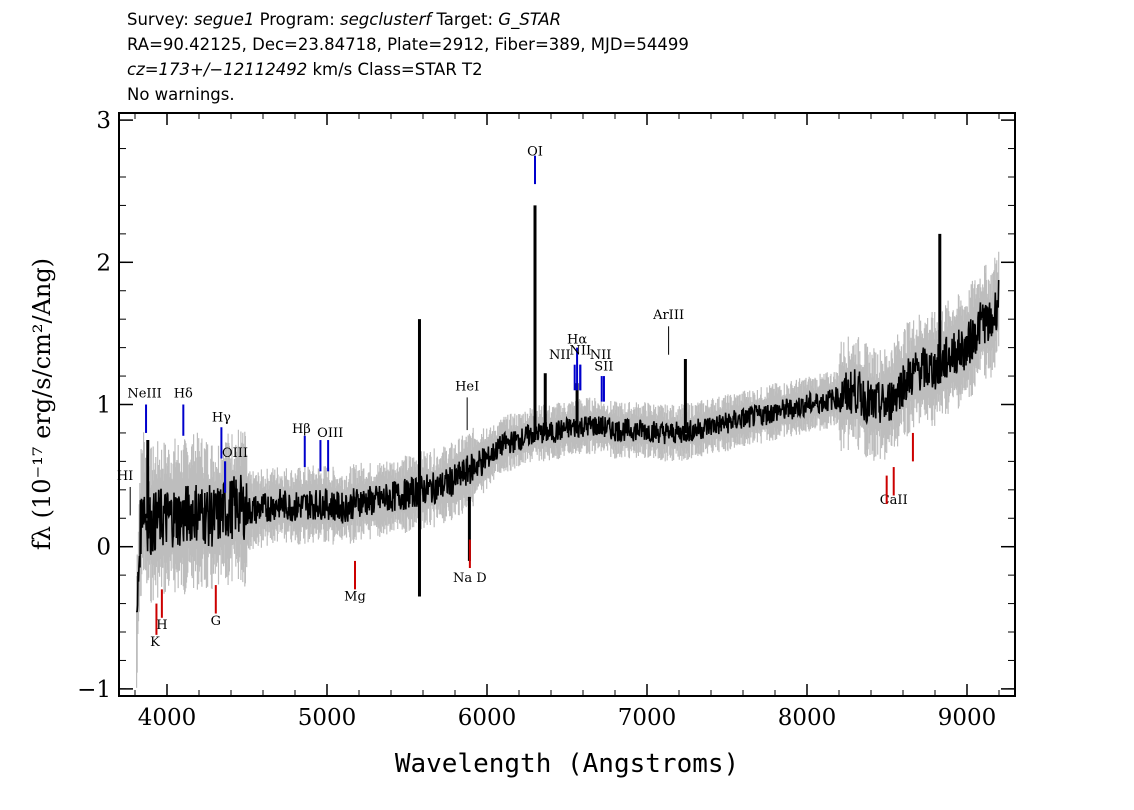  I want to click on x-tick-label: 4000, so click(167, 718).